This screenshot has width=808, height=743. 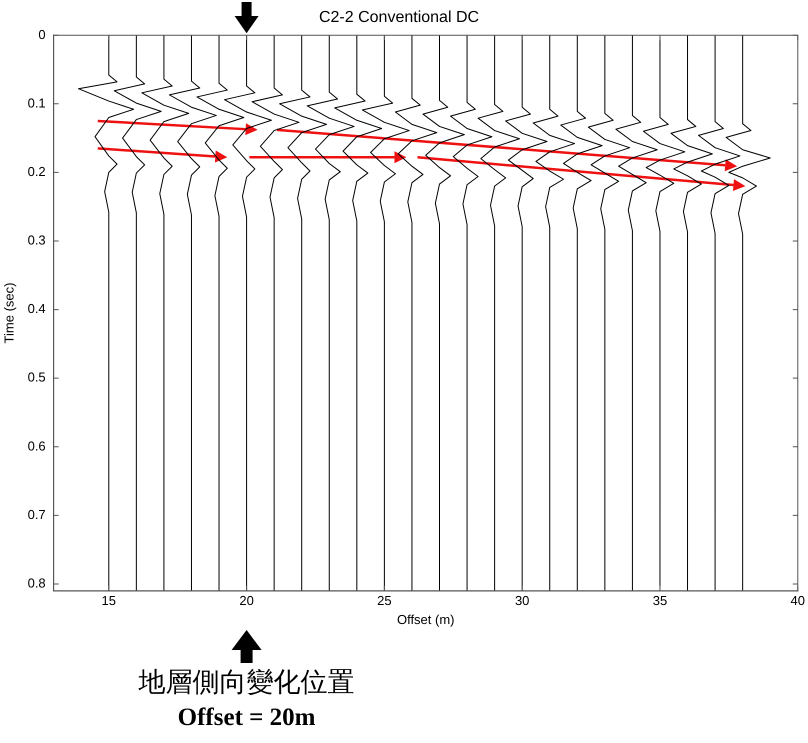 What do you see at coordinates (37, 240) in the screenshot?
I see `y-tick-label: 0.3` at bounding box center [37, 240].